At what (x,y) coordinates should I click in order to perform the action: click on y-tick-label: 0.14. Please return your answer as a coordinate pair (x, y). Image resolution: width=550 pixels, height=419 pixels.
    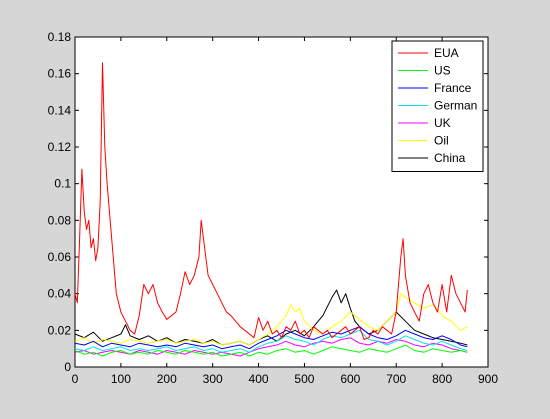
    Looking at the image, I should click on (60, 110).